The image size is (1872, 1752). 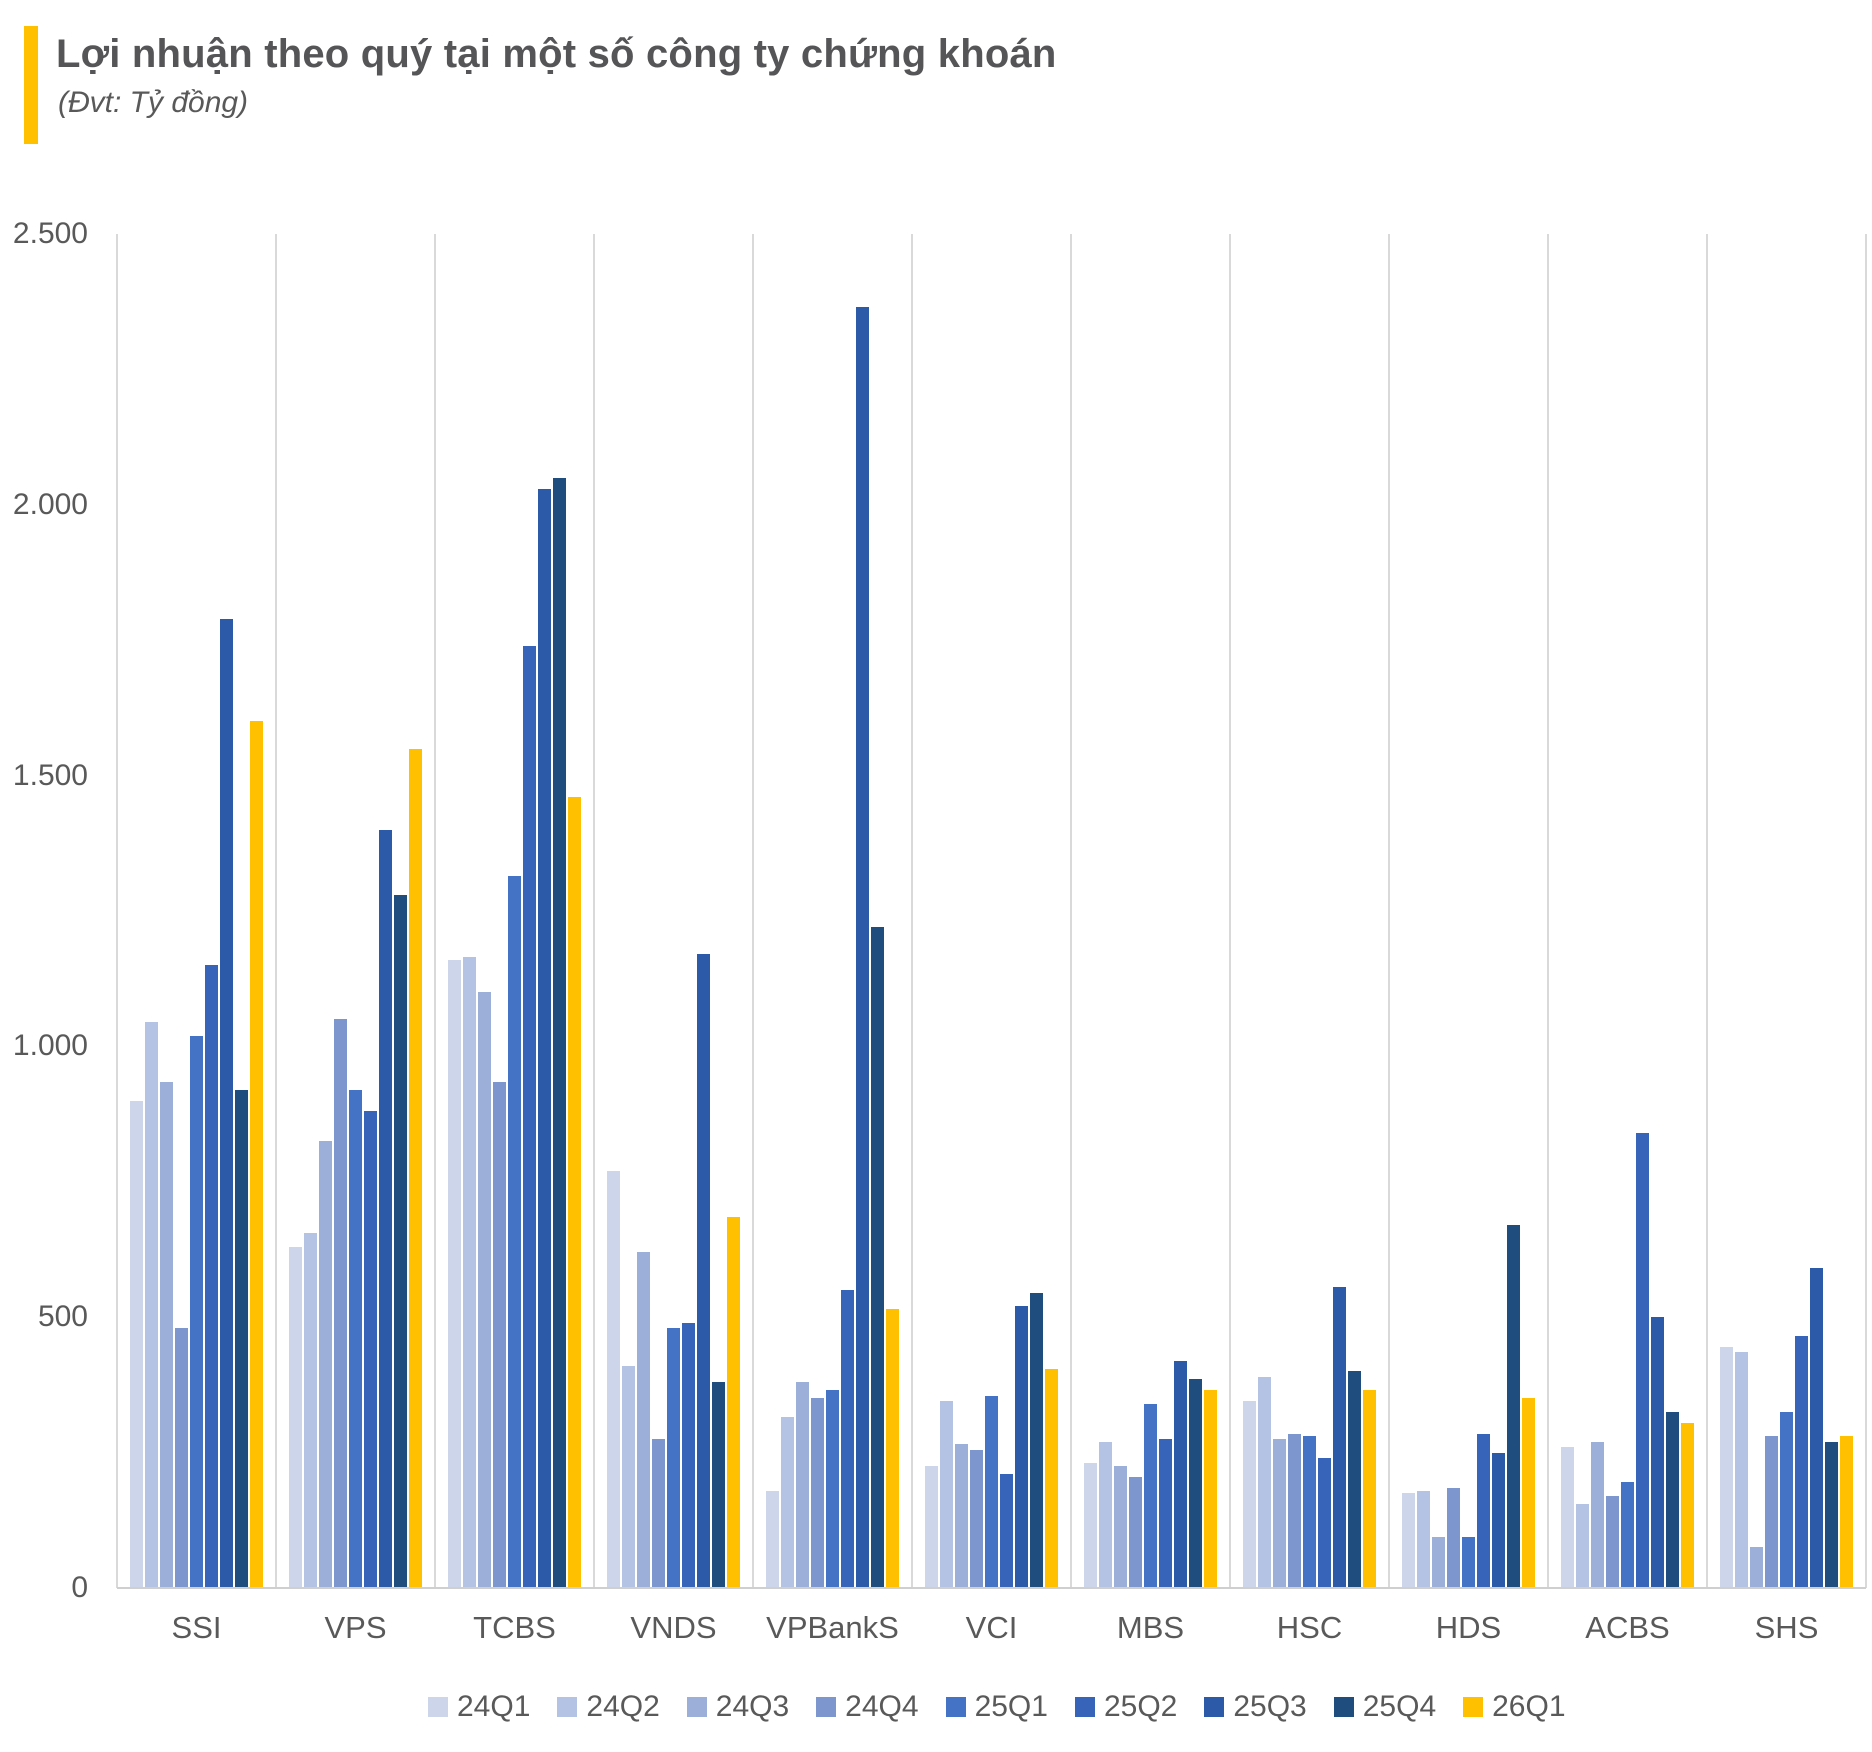 I want to click on bar-VNDS-24Q1, so click(x=613, y=1379).